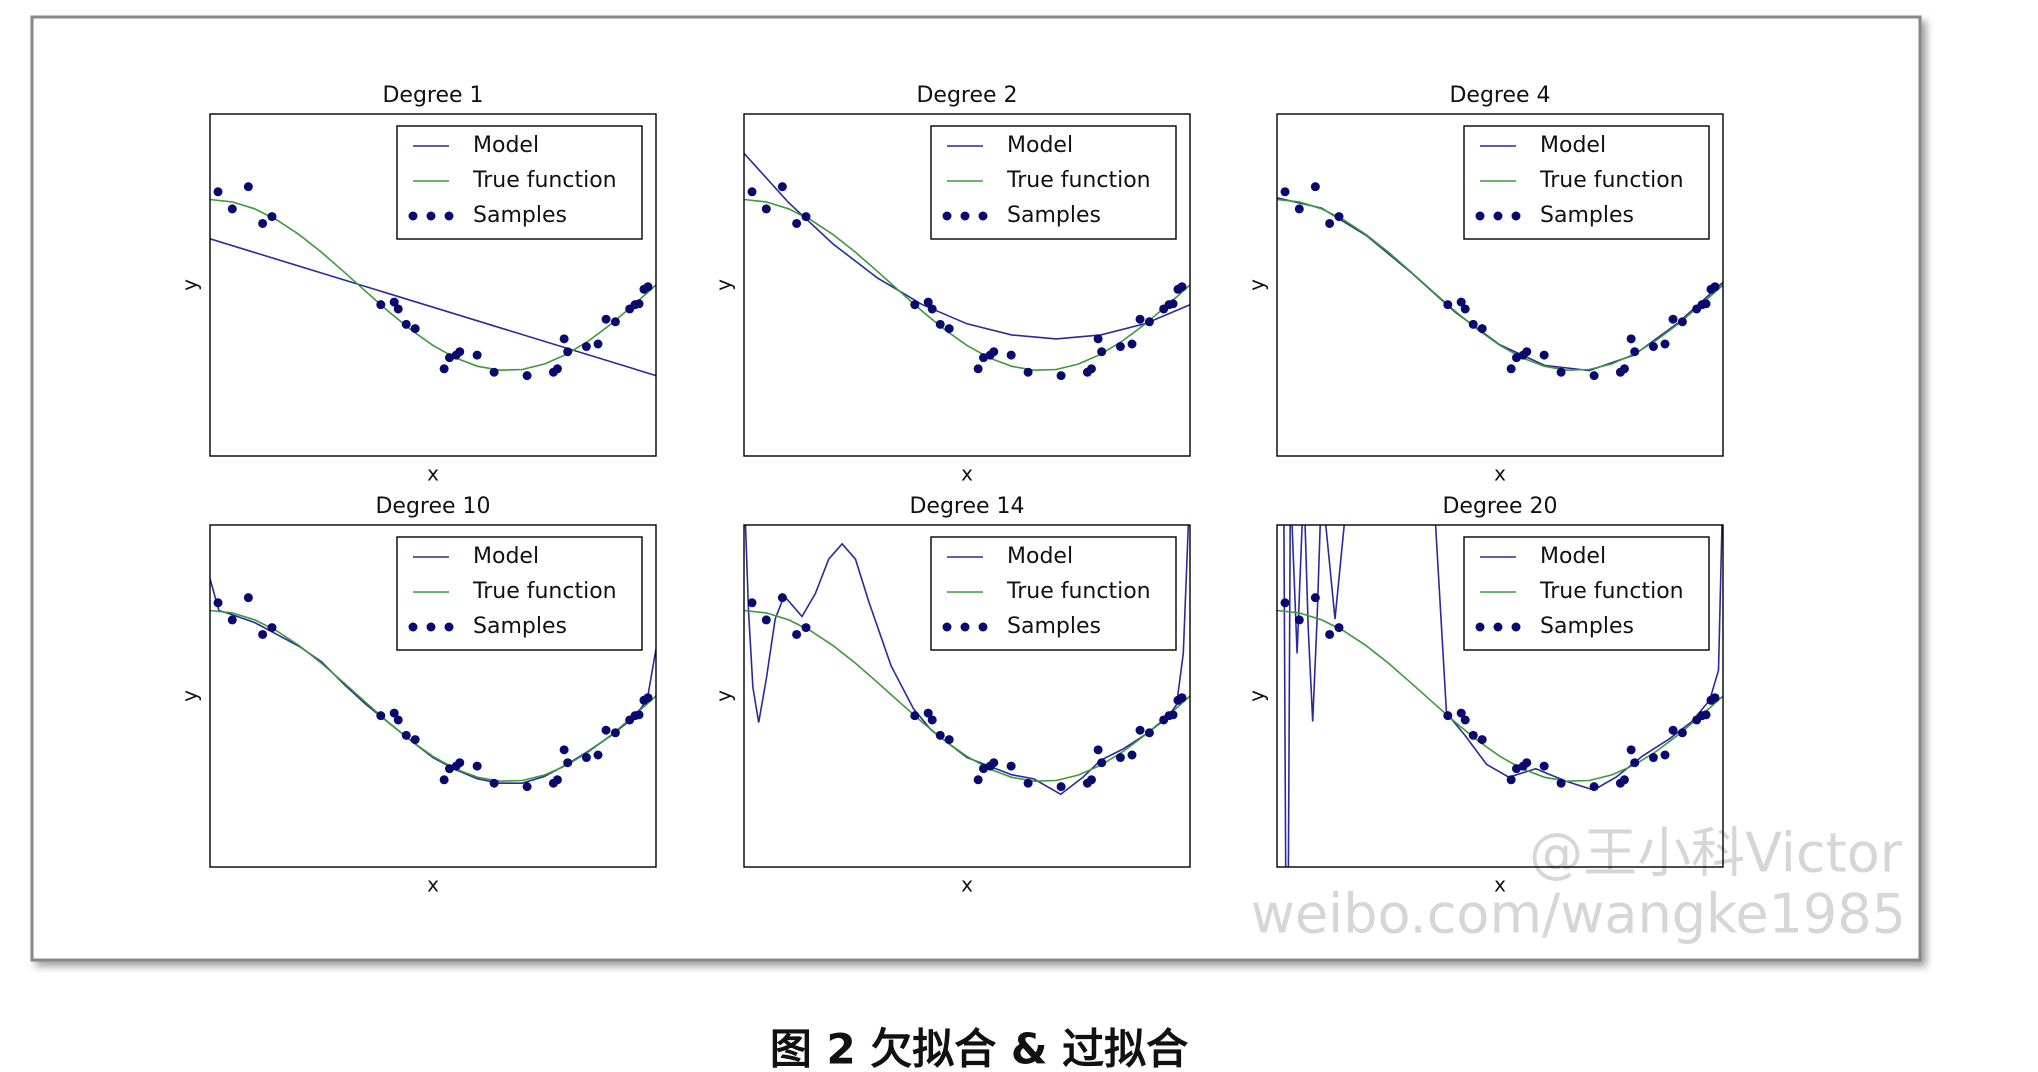  Describe the element at coordinates (1573, 145) in the screenshot. I see `legend-label: Model` at that location.